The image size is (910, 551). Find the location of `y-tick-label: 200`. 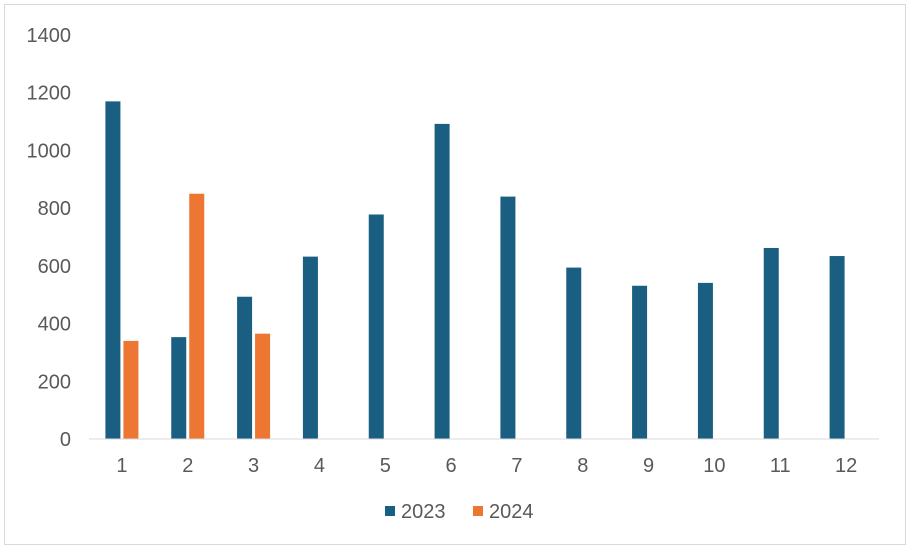

y-tick-label: 200 is located at coordinates (54, 382).